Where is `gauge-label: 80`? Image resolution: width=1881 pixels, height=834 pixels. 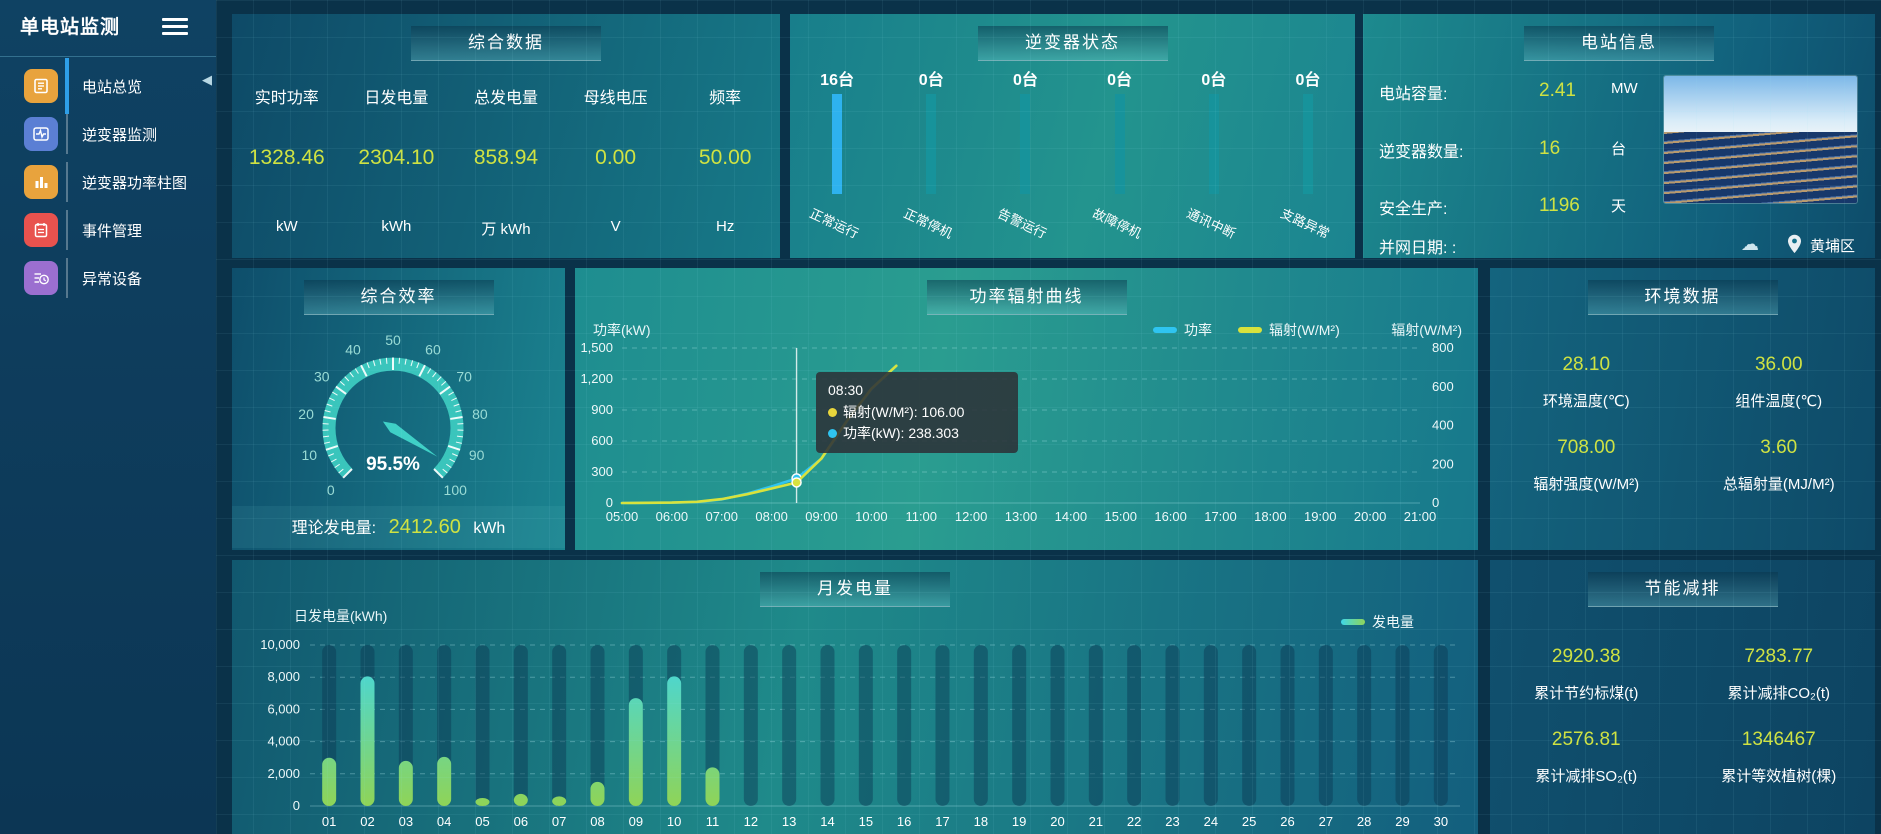 gauge-label: 80 is located at coordinates (480, 414).